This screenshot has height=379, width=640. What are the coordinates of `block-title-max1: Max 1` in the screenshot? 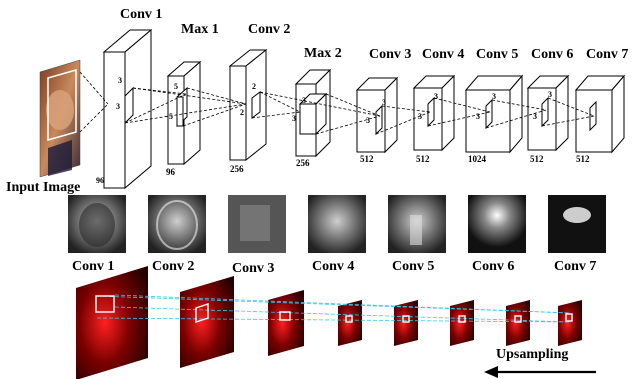 It's located at (200, 29).